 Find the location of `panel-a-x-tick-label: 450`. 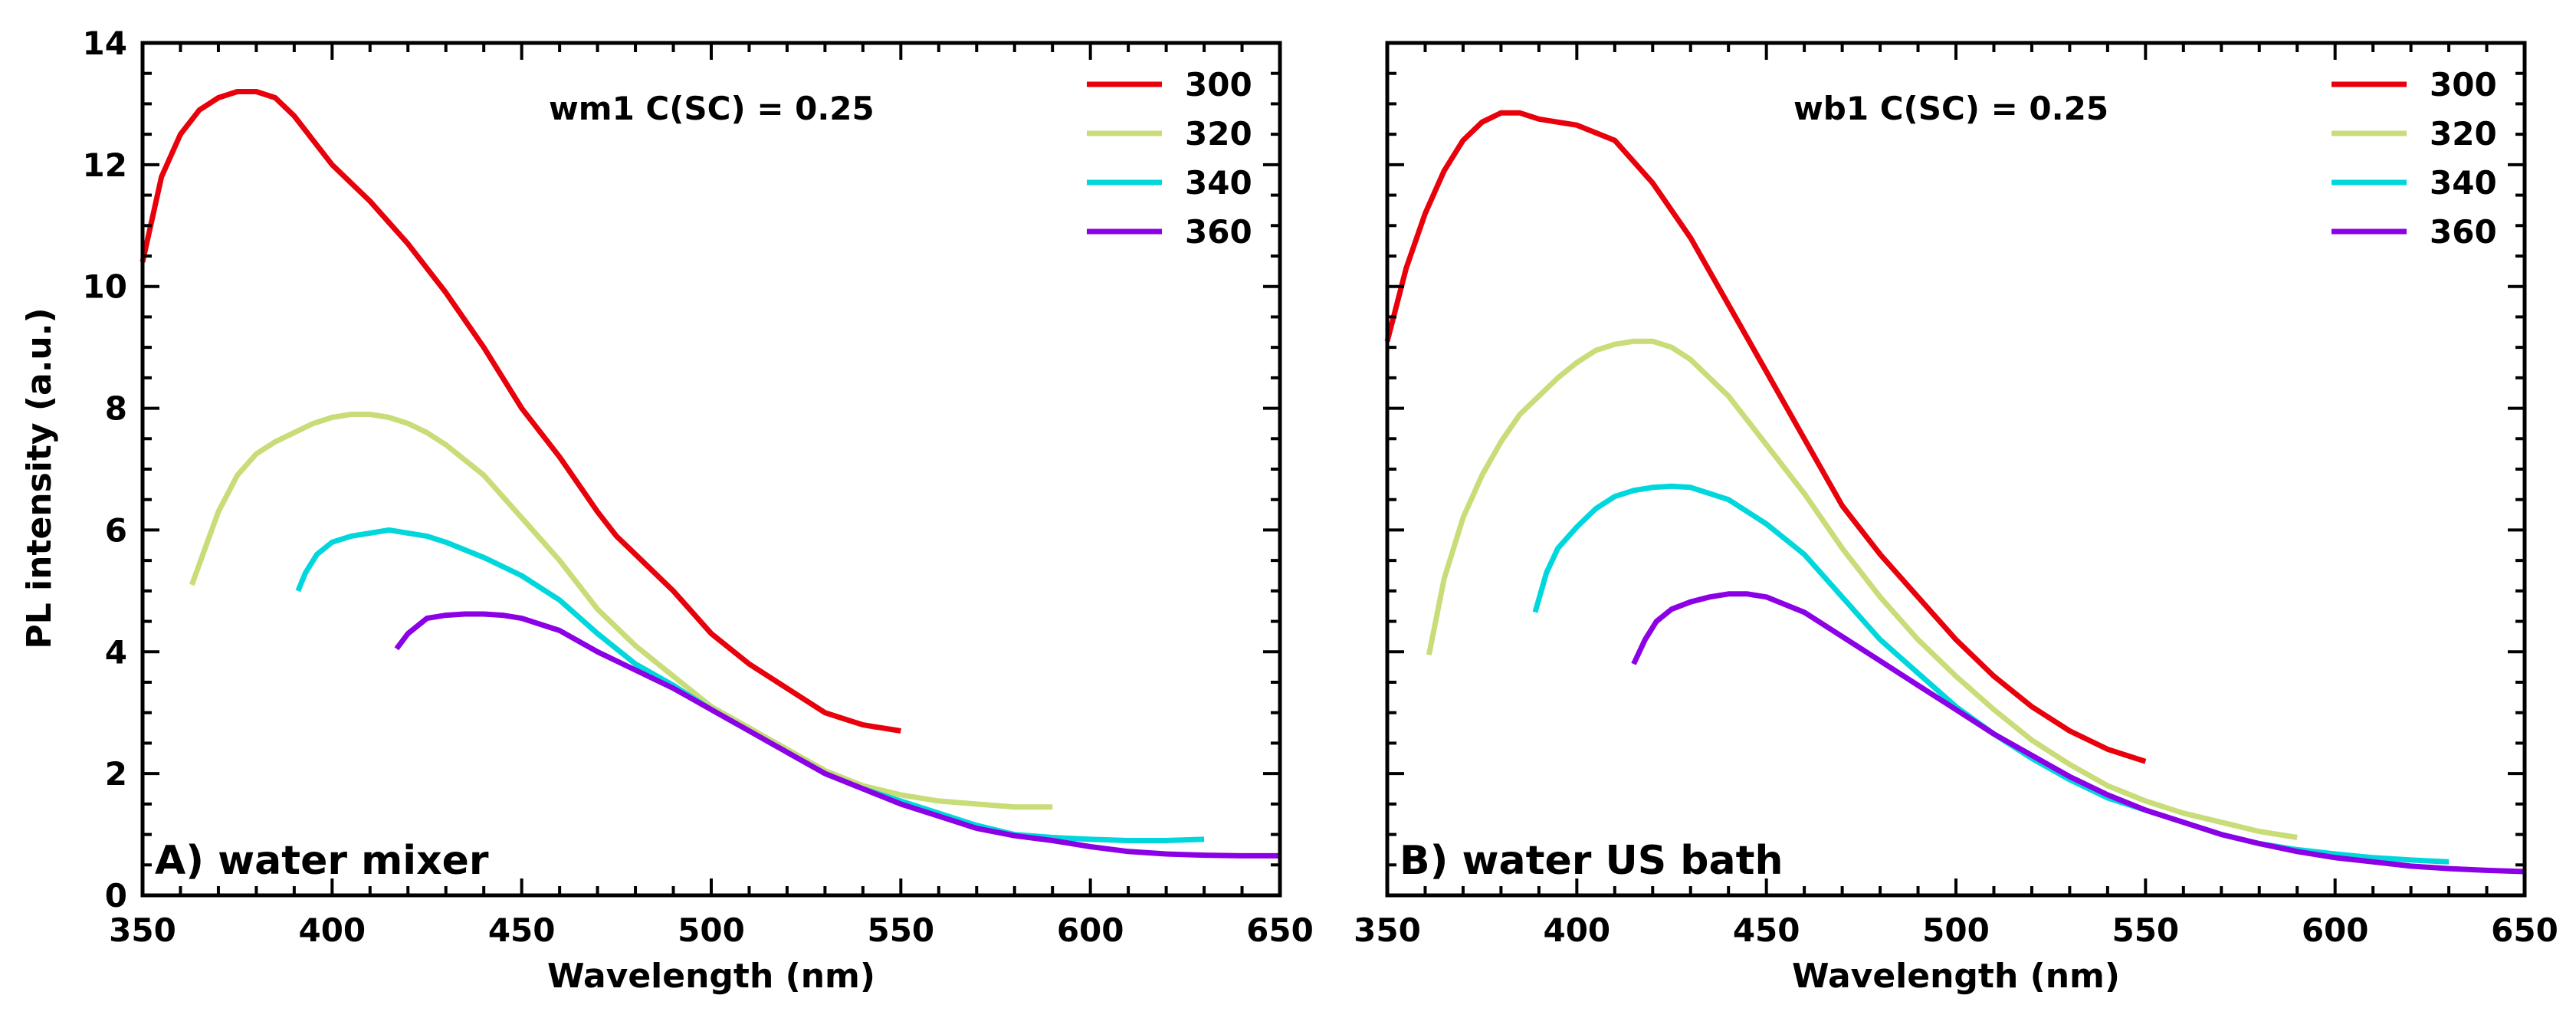

panel-a-x-tick-label: 450 is located at coordinates (522, 930).